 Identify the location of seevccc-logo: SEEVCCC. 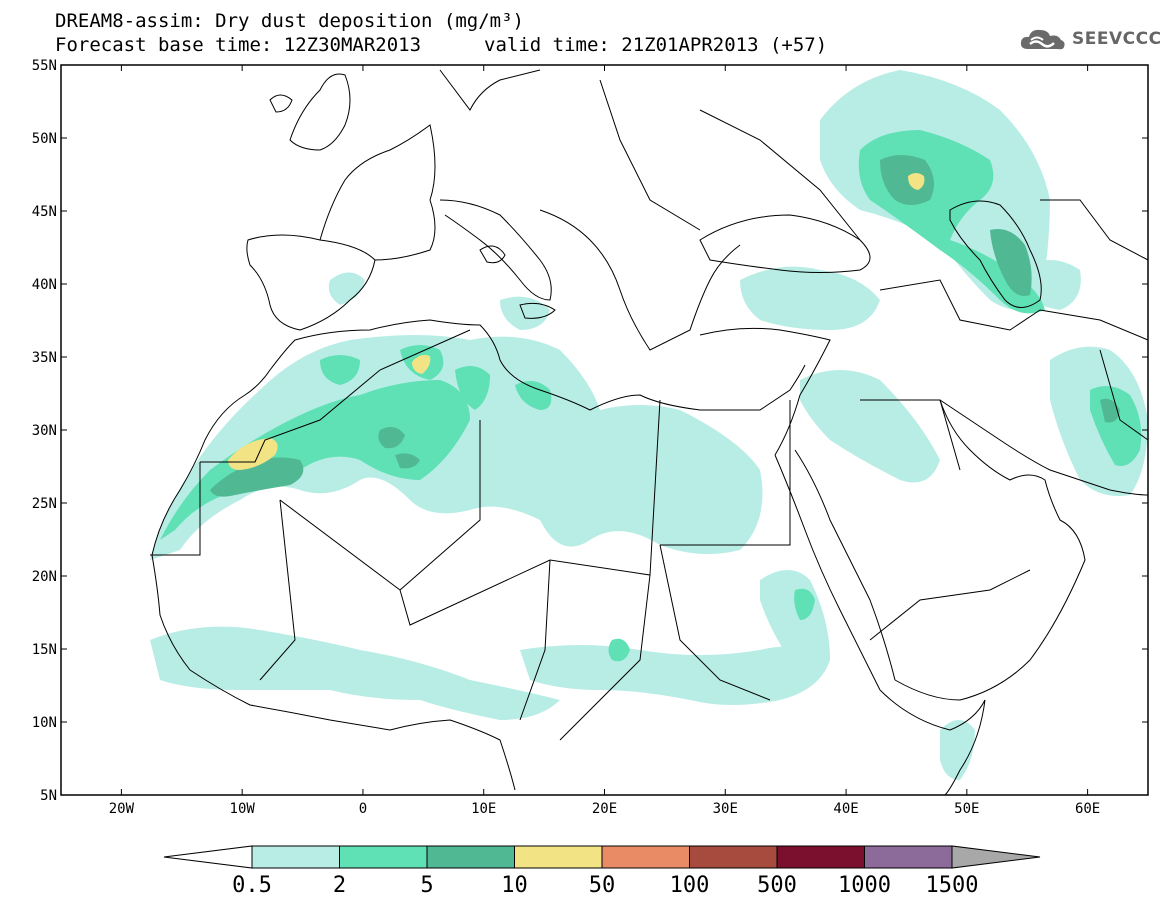
(1090, 39).